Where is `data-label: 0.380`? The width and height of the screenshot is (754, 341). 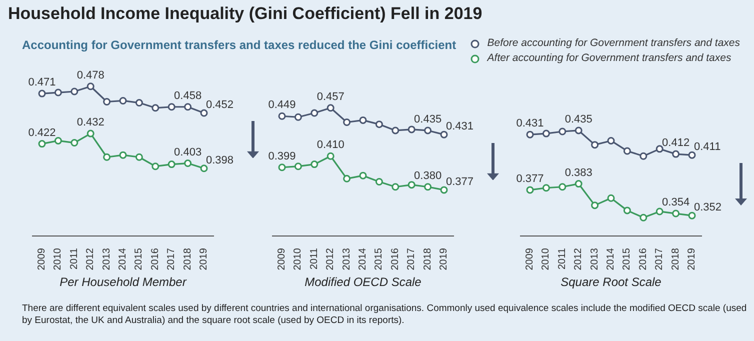 data-label: 0.380 is located at coordinates (428, 176).